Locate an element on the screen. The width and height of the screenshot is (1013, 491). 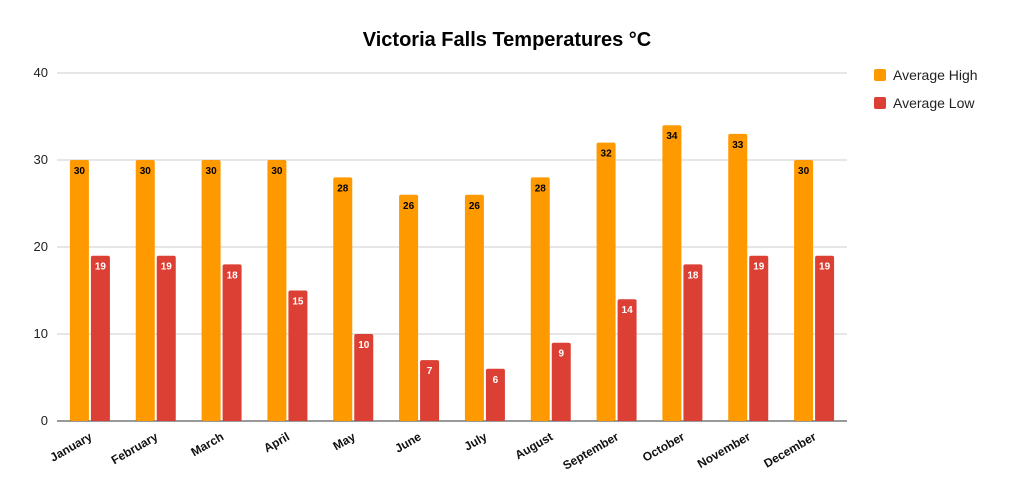
x-tick-label: April is located at coordinates (276, 442).